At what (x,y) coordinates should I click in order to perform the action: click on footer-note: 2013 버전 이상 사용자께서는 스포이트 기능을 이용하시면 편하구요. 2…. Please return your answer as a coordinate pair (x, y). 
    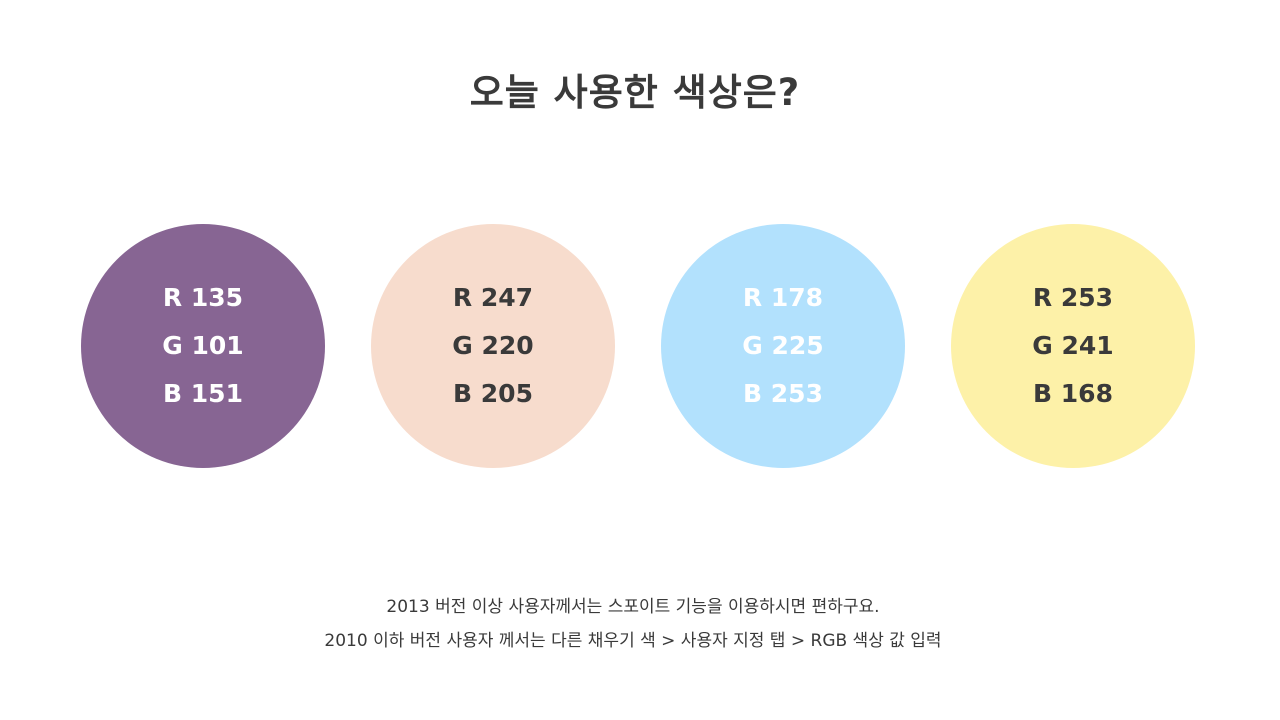
    Looking at the image, I should click on (633, 624).